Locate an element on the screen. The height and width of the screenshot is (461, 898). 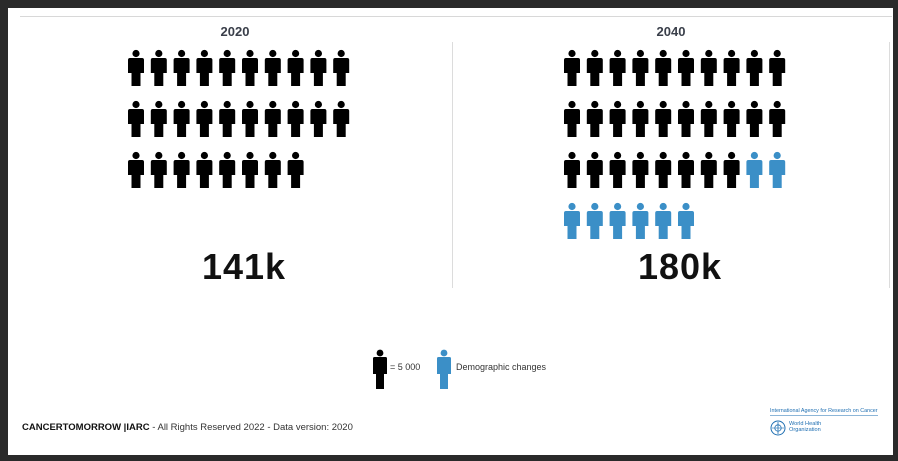
legend-black-person-icon is located at coordinates (380, 369).